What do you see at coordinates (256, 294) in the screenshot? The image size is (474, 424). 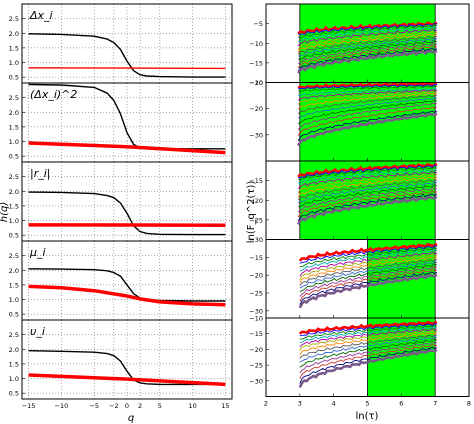 I see `y-tick-label: −25` at bounding box center [256, 294].